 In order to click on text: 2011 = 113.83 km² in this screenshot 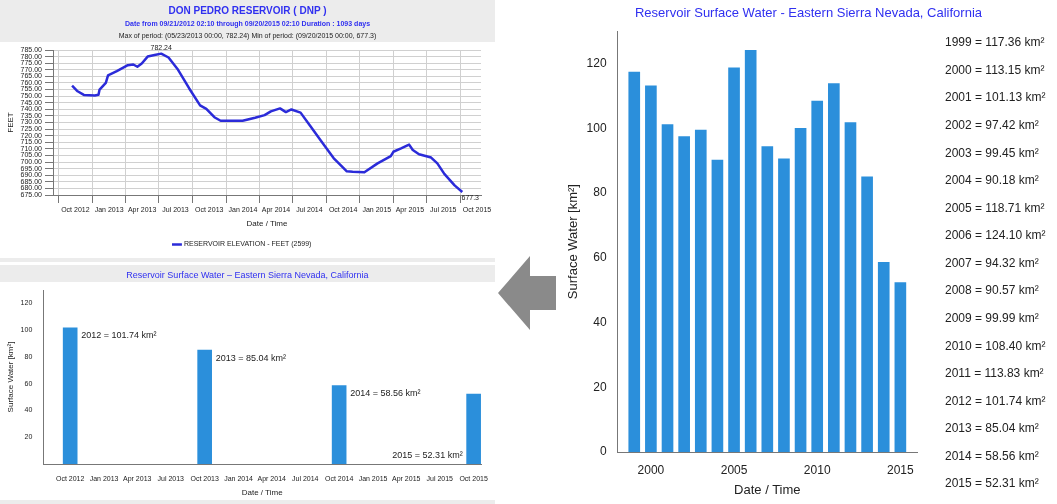, I will do `click(994, 373)`.